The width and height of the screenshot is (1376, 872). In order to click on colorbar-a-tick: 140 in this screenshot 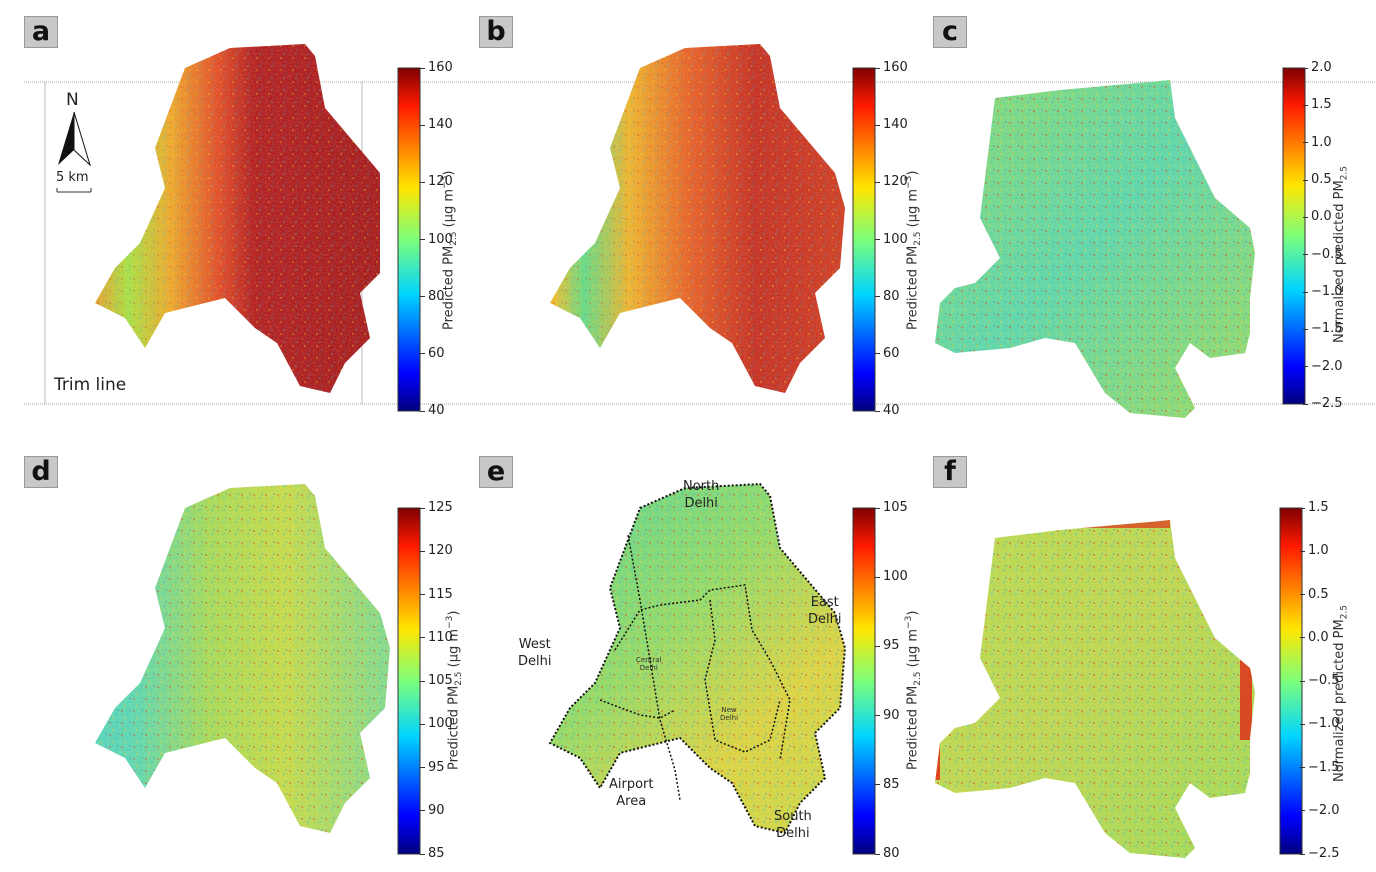, I will do `click(436, 125)`.